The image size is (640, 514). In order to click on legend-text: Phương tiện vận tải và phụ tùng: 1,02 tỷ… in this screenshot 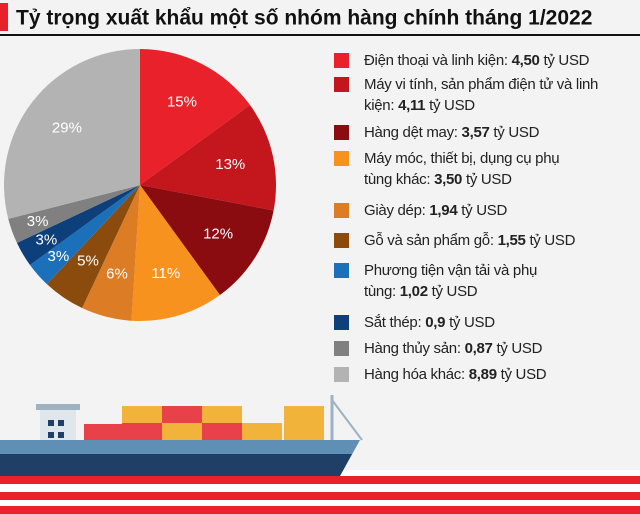, I will do `click(454, 281)`.